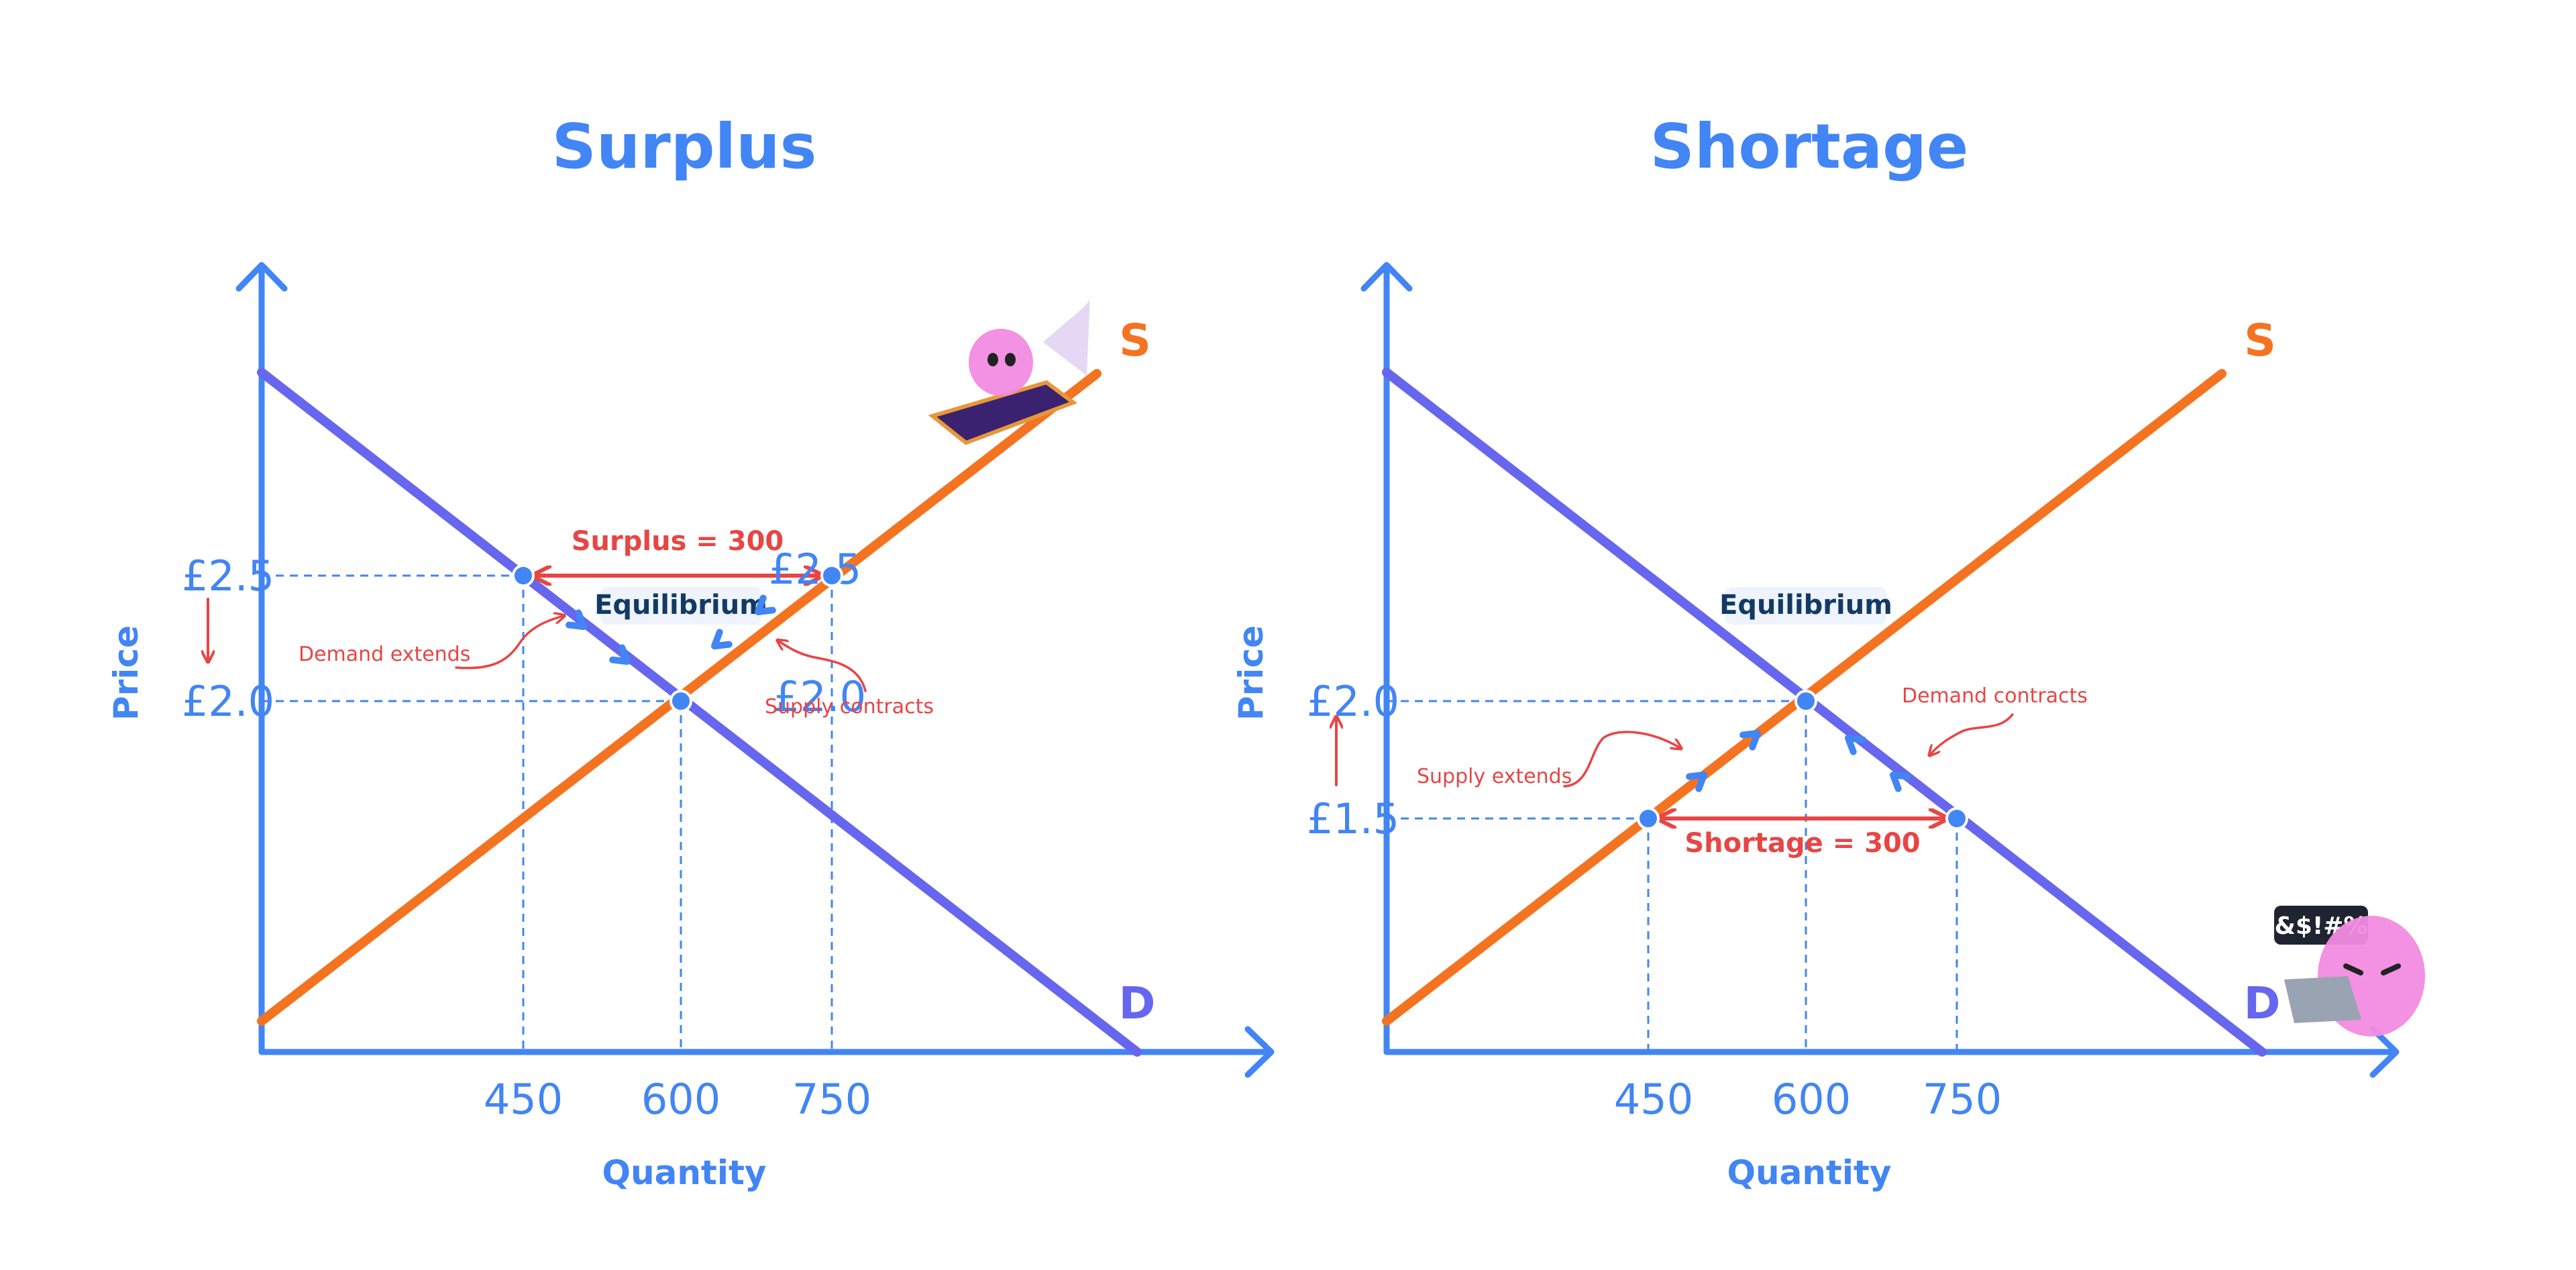  What do you see at coordinates (992, 359) in the screenshot?
I see `flying-blob-mascot-eye-left` at bounding box center [992, 359].